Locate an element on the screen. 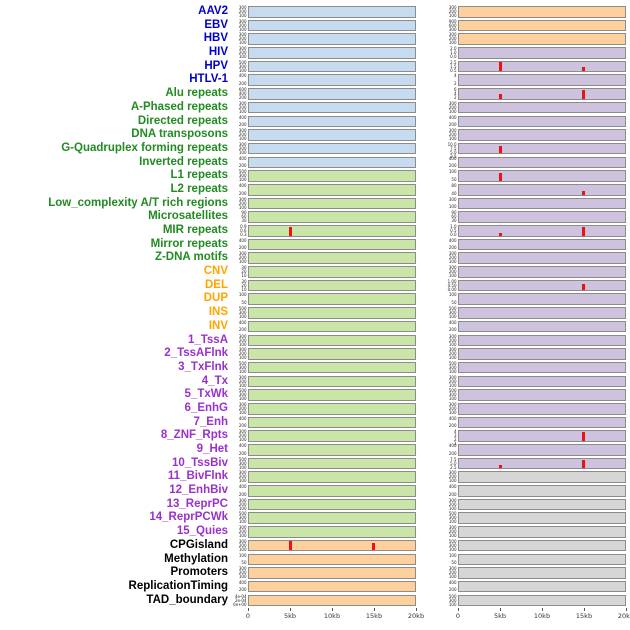  row-label: CPGisland is located at coordinates (198, 544).